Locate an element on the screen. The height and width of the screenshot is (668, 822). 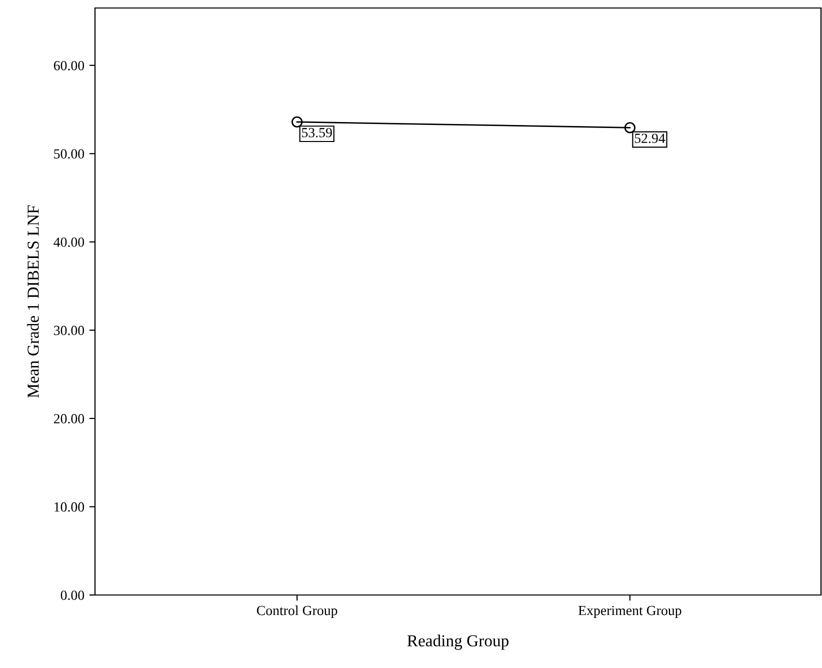
y-tick-label: 0.00 is located at coordinates (72, 595).